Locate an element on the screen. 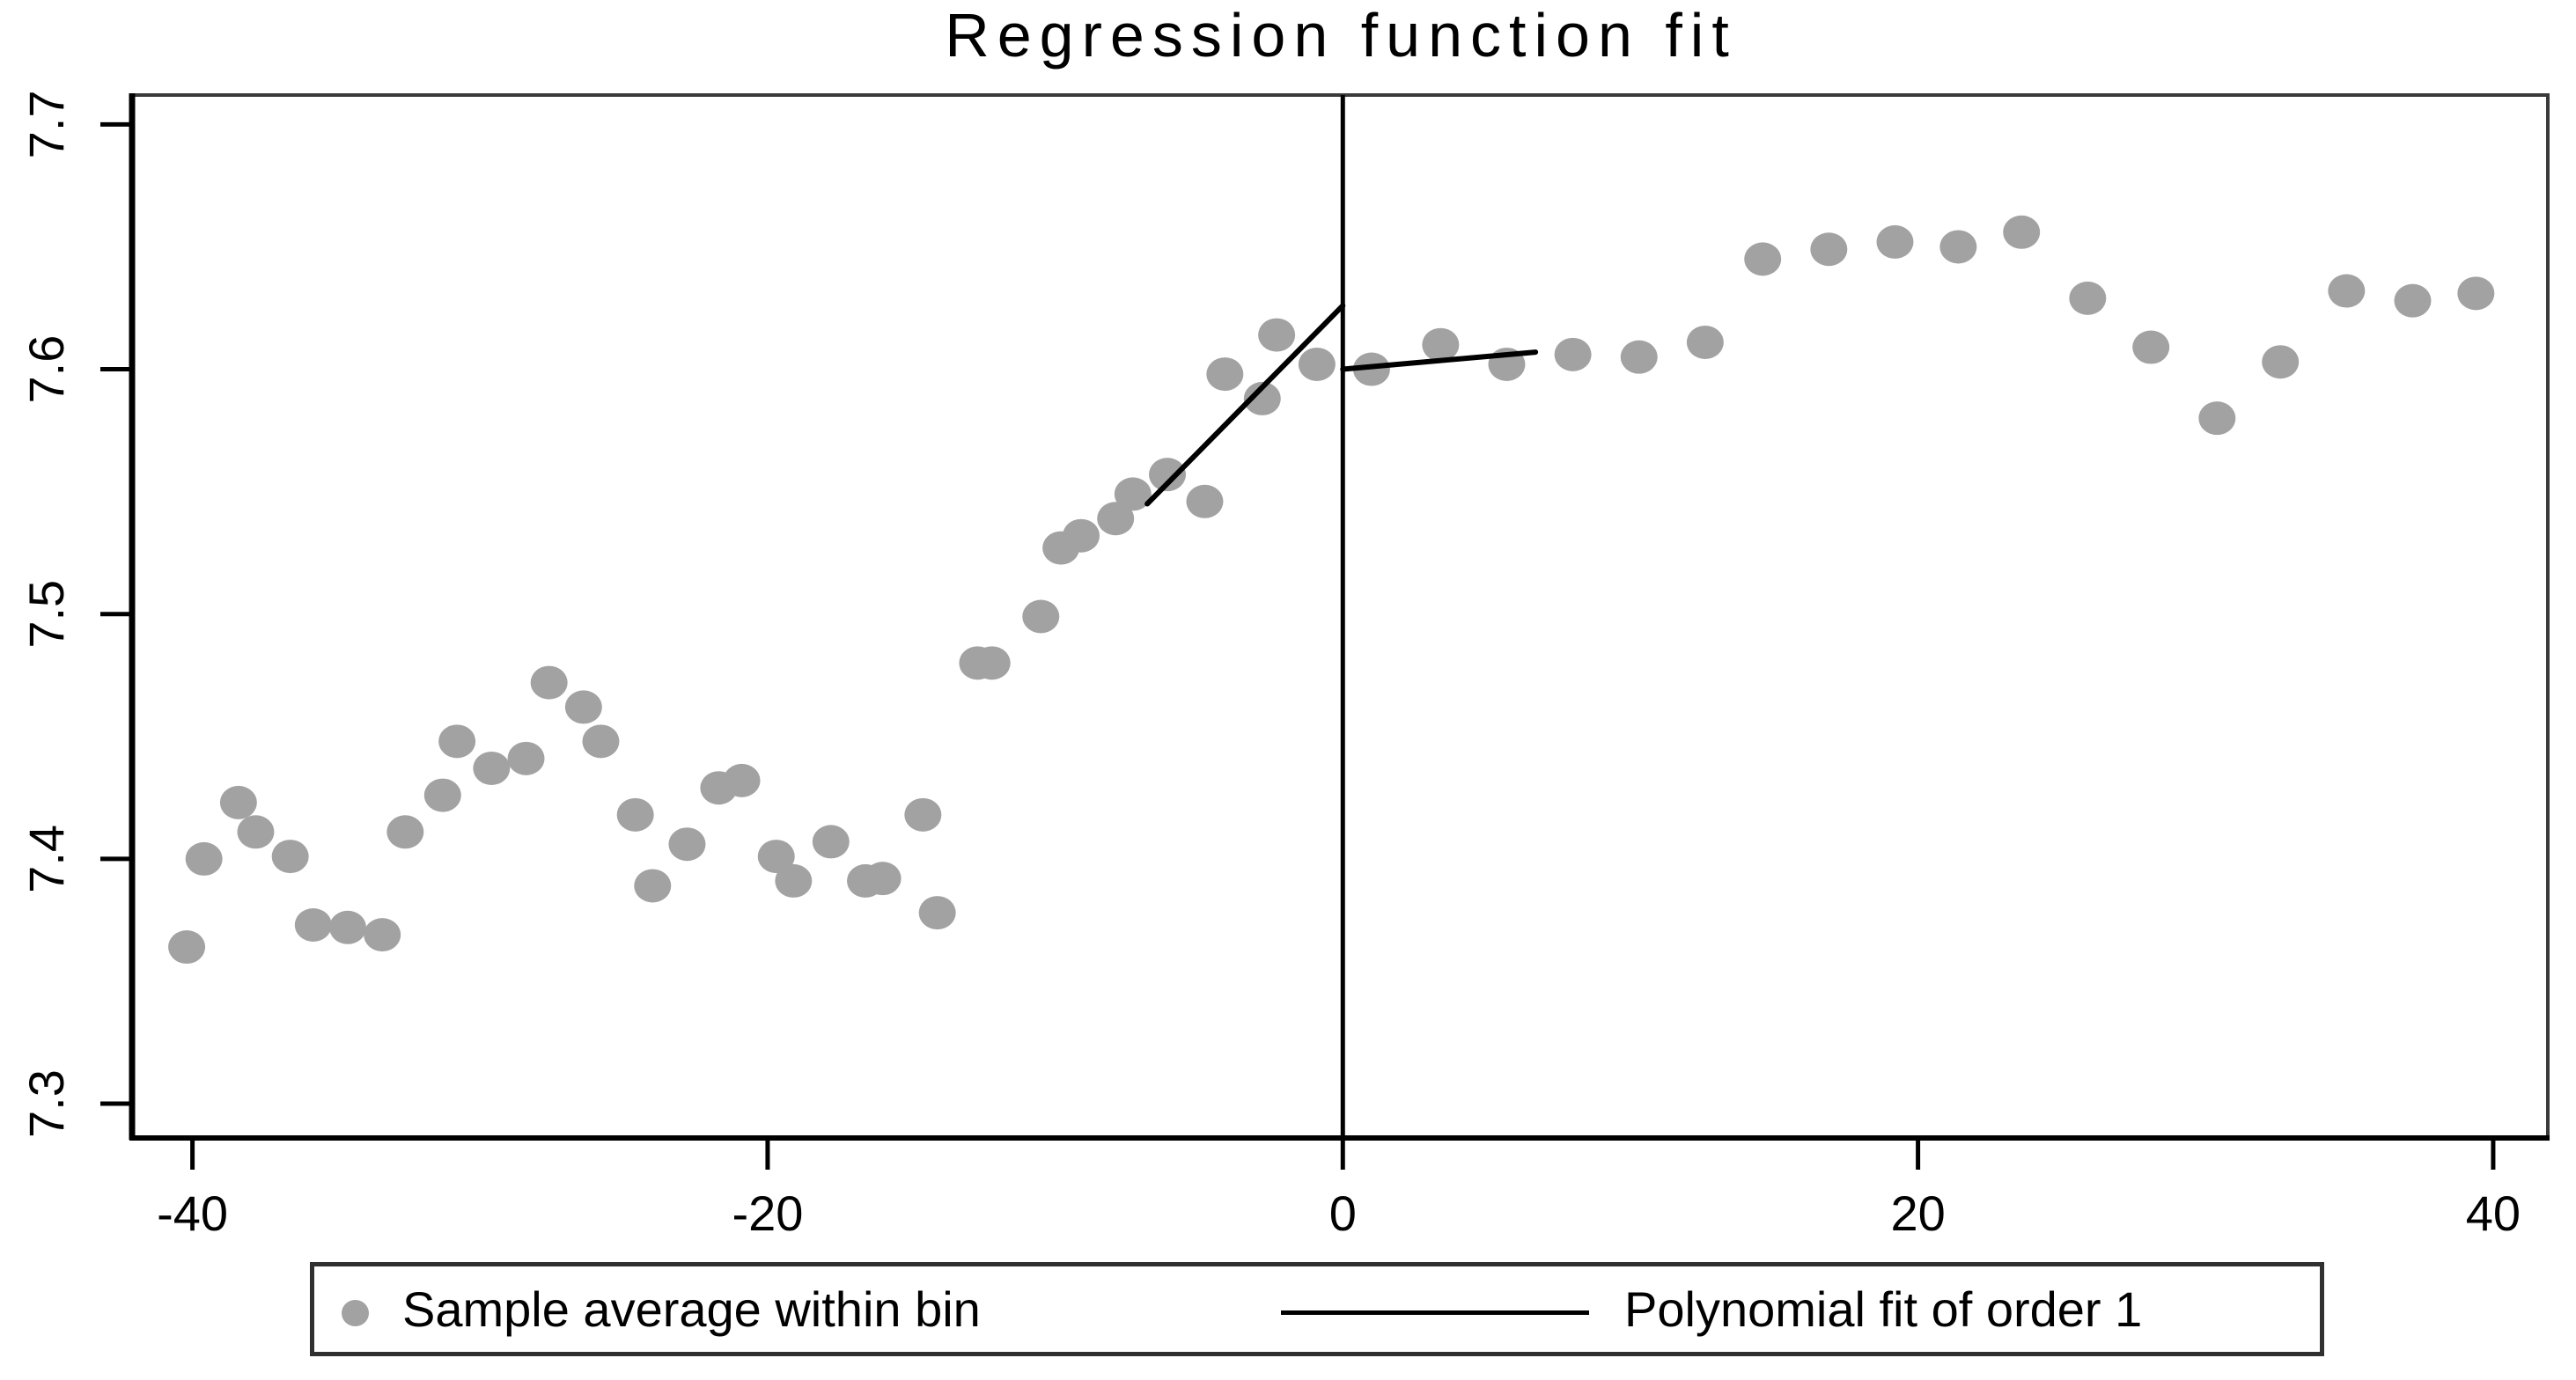 This screenshot has width=2576, height=1380. polynomial-fit-lines is located at coordinates (1342, 405).